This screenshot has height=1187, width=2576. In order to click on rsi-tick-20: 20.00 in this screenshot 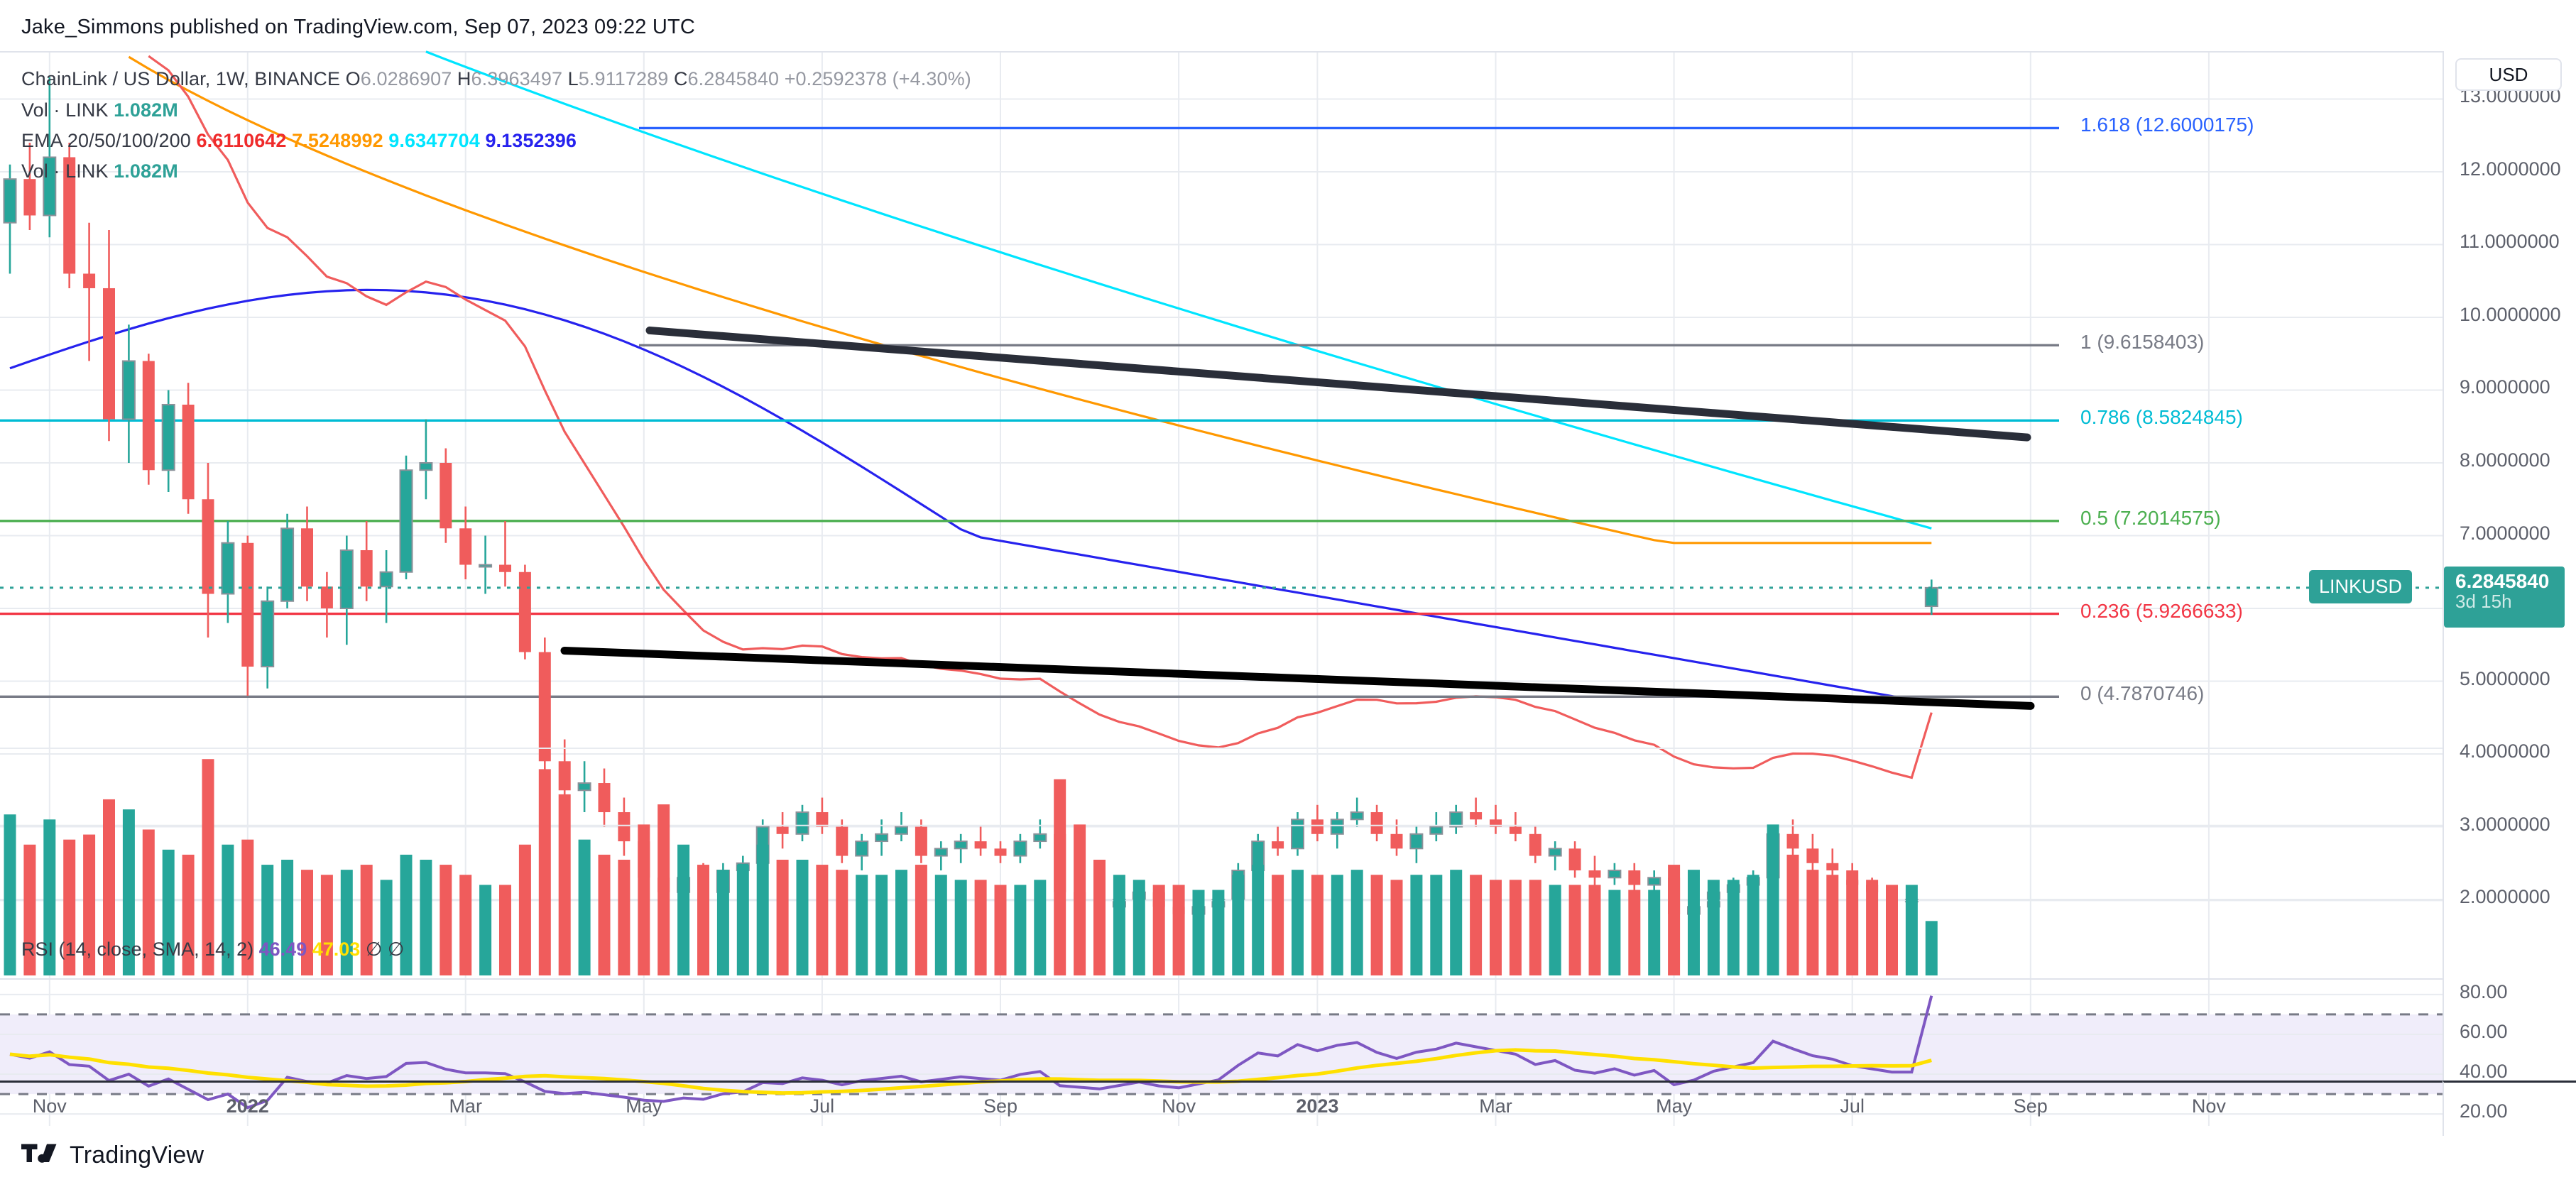, I will do `click(2484, 1111)`.